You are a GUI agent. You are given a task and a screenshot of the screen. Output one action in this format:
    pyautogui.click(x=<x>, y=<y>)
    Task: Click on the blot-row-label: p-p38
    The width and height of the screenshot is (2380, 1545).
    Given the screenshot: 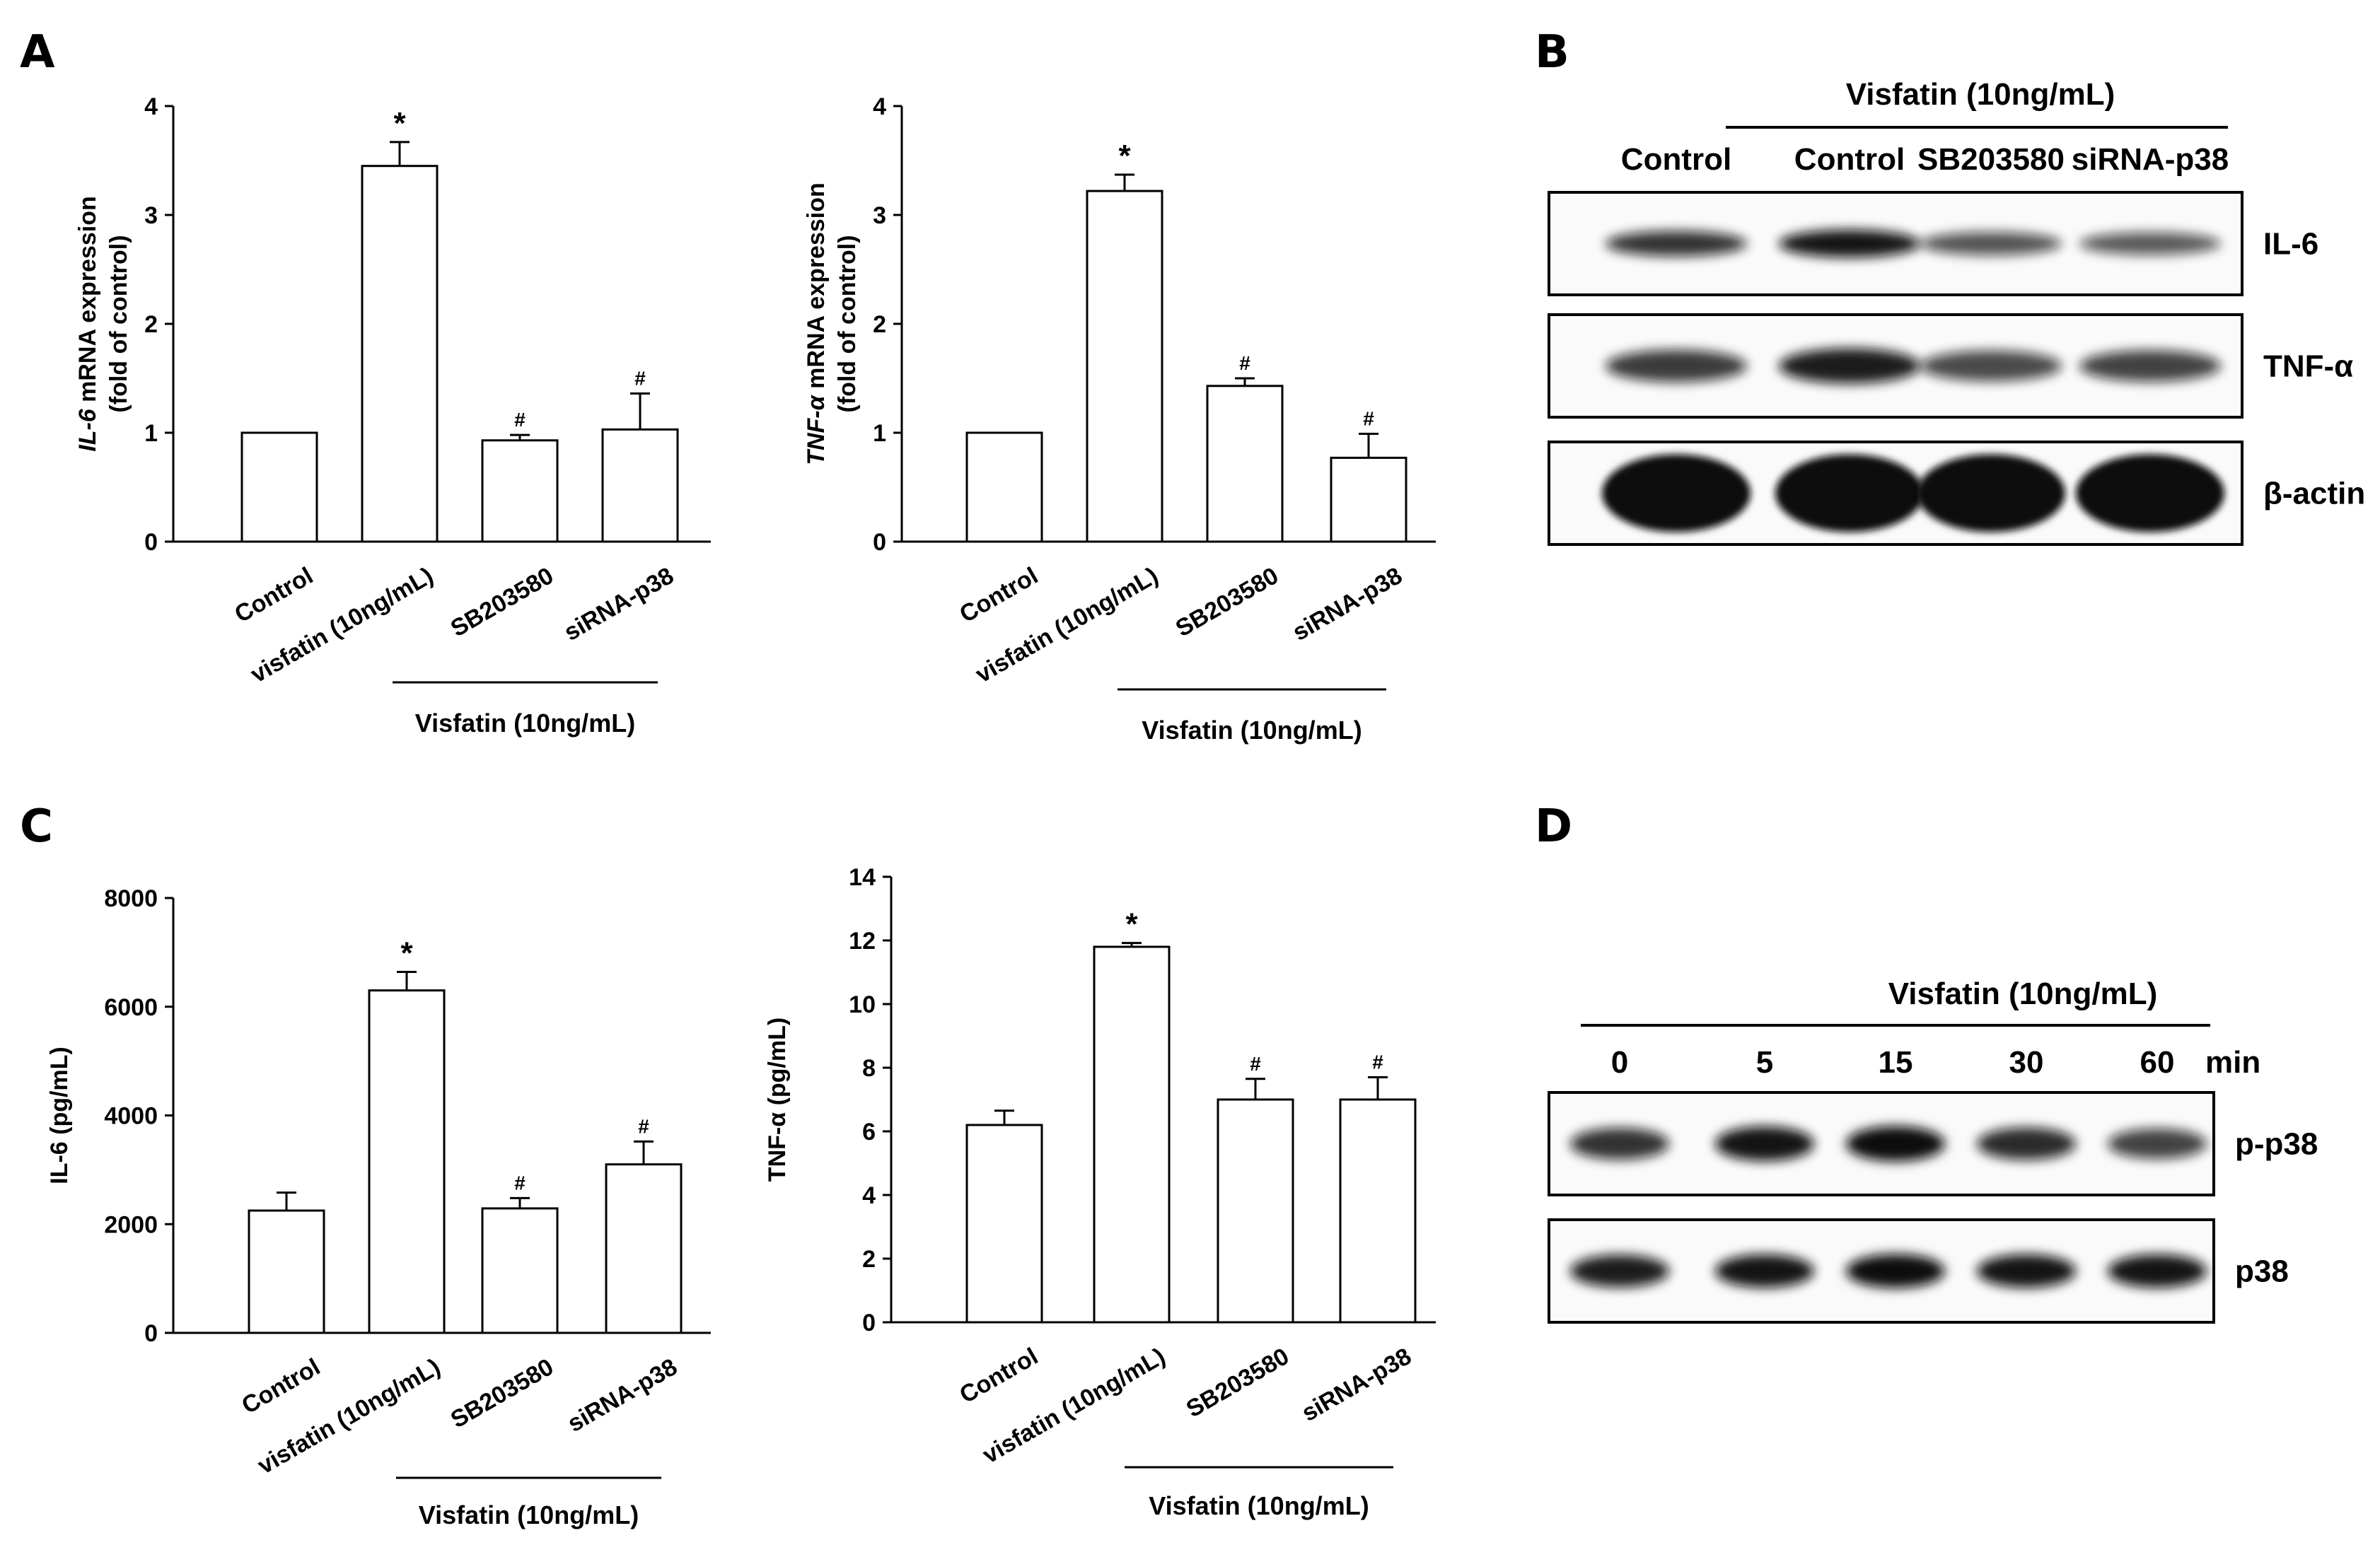 What is the action you would take?
    pyautogui.click(x=2276, y=1144)
    